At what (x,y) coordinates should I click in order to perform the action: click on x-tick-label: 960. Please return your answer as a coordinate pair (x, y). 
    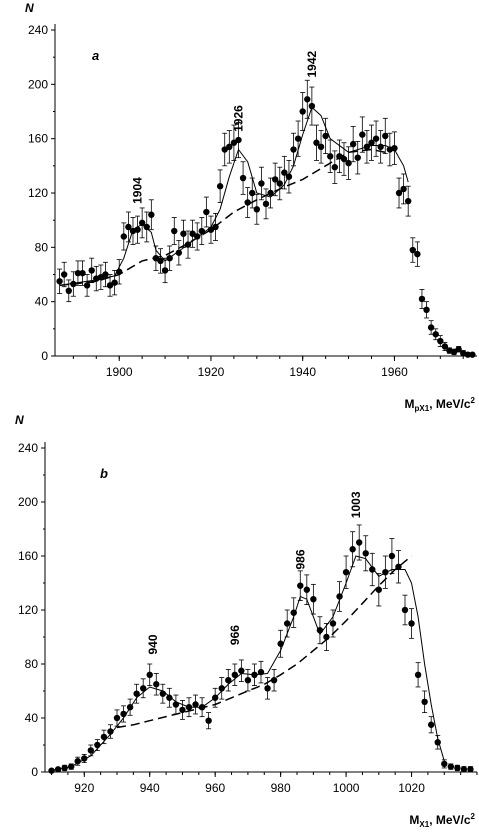
    Looking at the image, I should click on (215, 788).